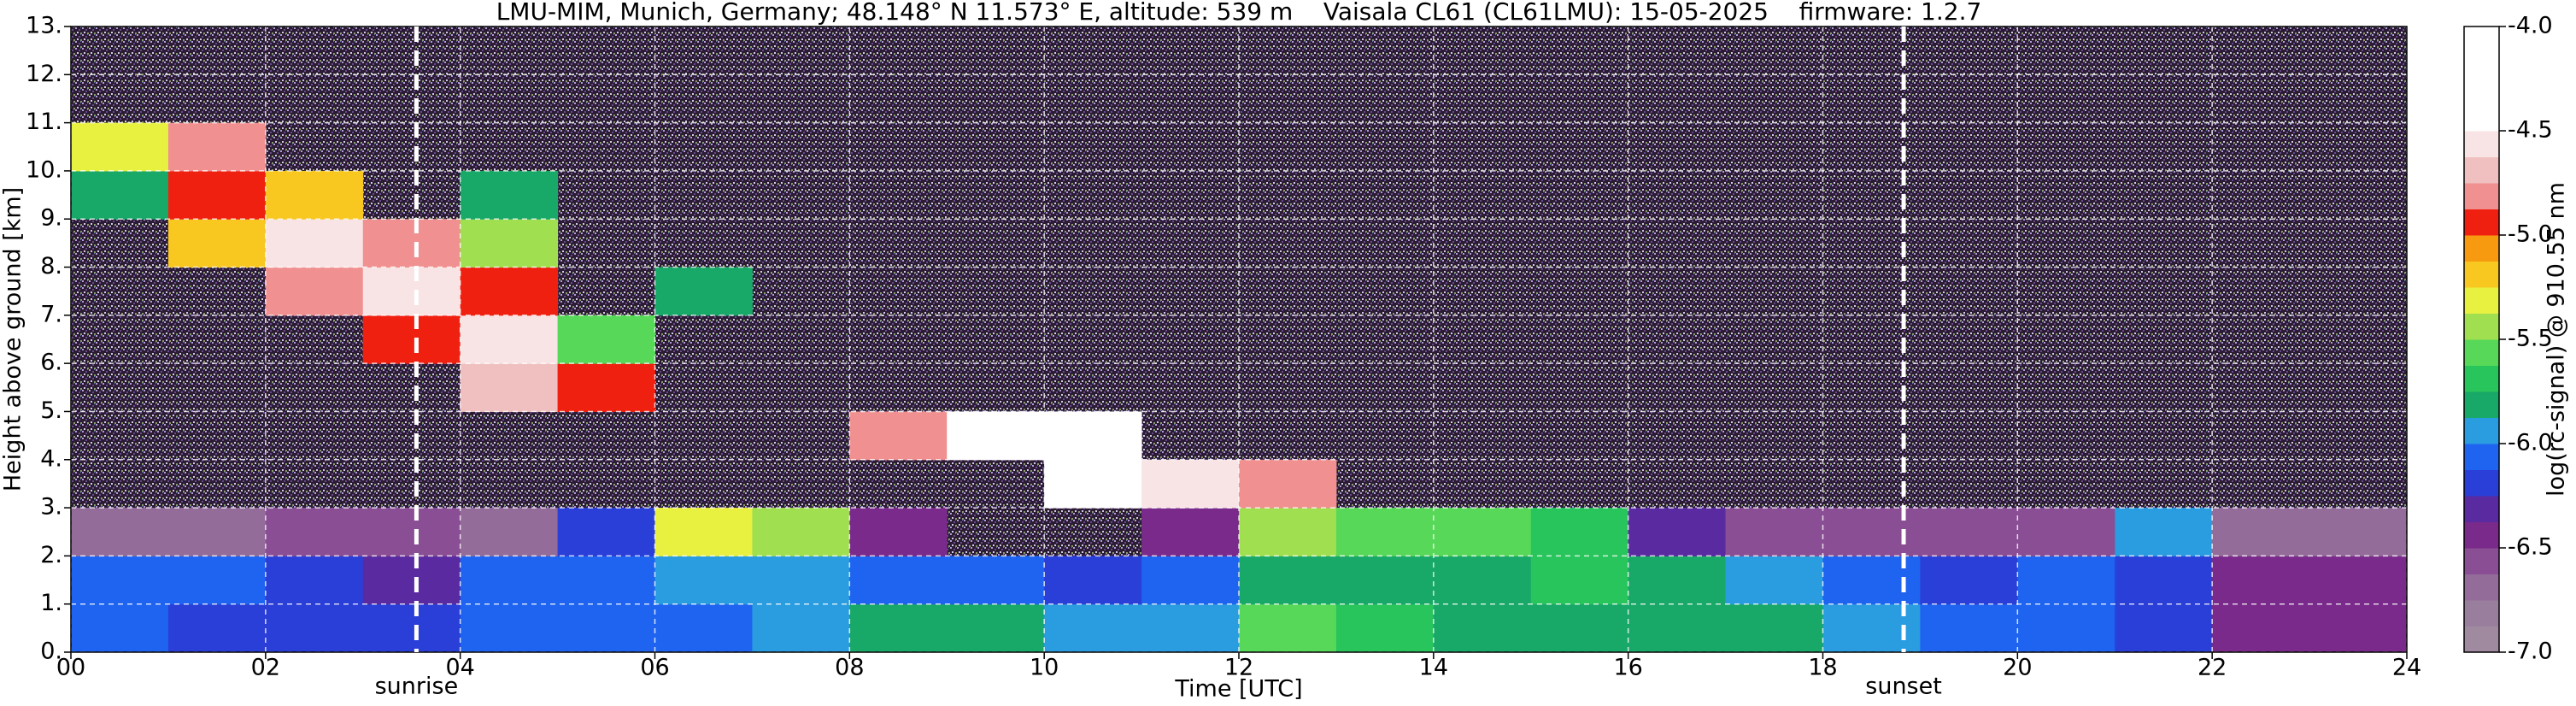  What do you see at coordinates (2530, 130) in the screenshot?
I see `colorbar-tick-label: -4.5` at bounding box center [2530, 130].